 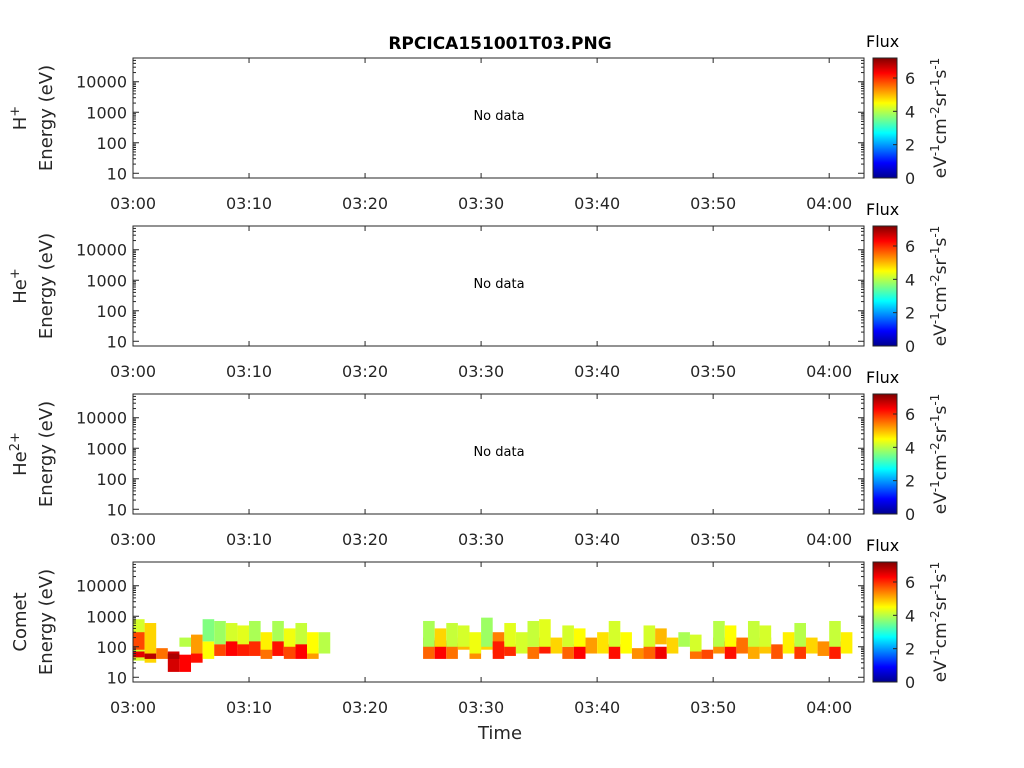 What do you see at coordinates (101, 586) in the screenshot?
I see `y-tick-label: 10000` at bounding box center [101, 586].